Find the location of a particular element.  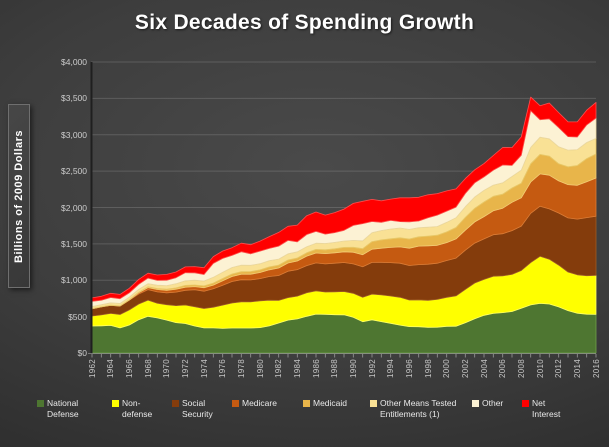

x-tick-label: 1970 is located at coordinates (167, 368).